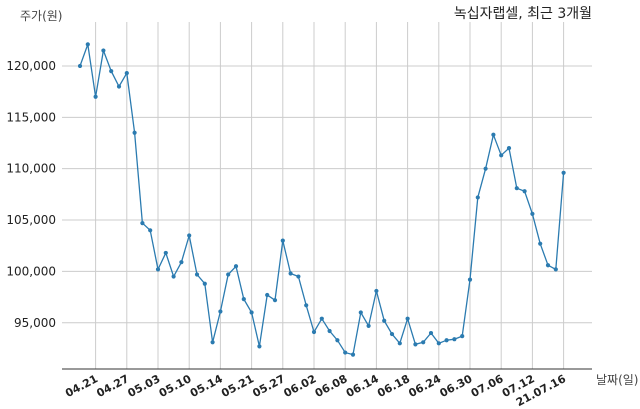 Image resolution: width=640 pixels, height=409 pixels. Describe the element at coordinates (81, 386) in the screenshot. I see `x-tick-label: 04.21` at that location.